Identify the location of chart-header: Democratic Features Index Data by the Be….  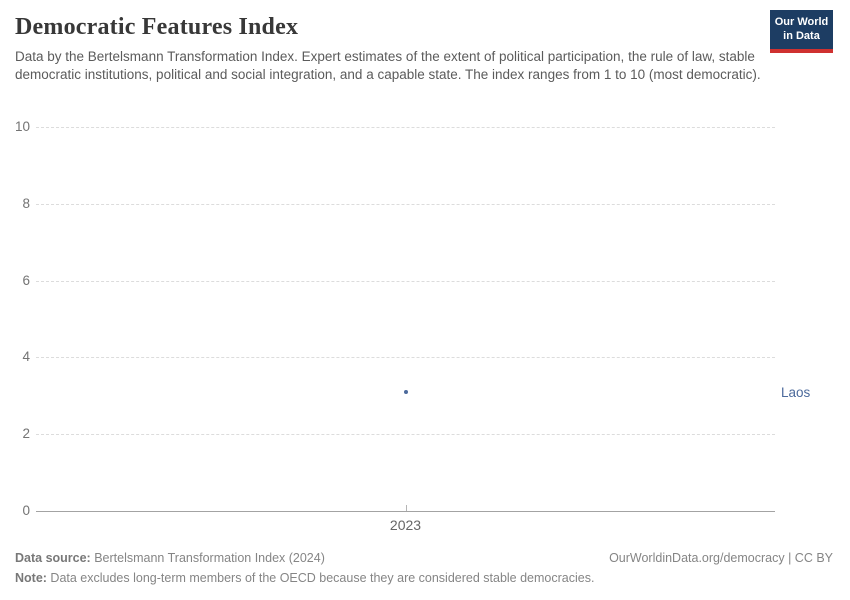
(425, 47).